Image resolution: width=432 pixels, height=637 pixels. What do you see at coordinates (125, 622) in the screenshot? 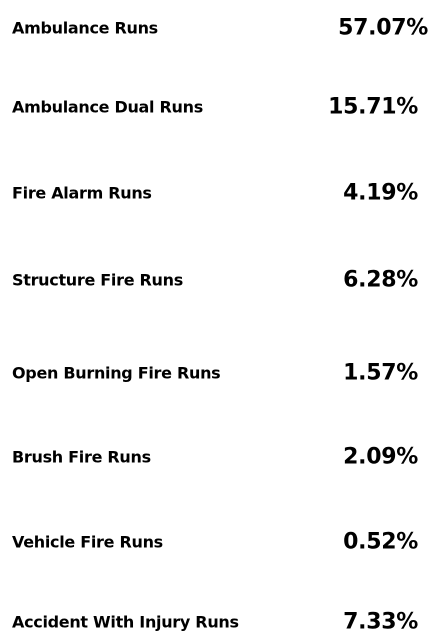
I see `stat-label: Accident With Injury Runs` at bounding box center [125, 622].